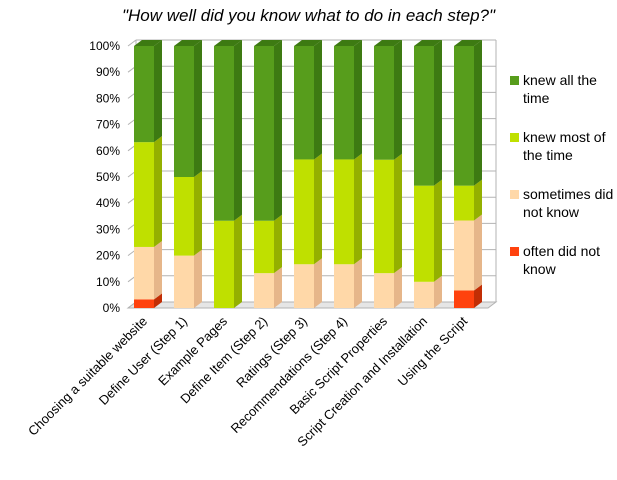 The width and height of the screenshot is (617, 480). I want to click on bar-using-the-script-often-did-not-know-side, so click(478, 296).